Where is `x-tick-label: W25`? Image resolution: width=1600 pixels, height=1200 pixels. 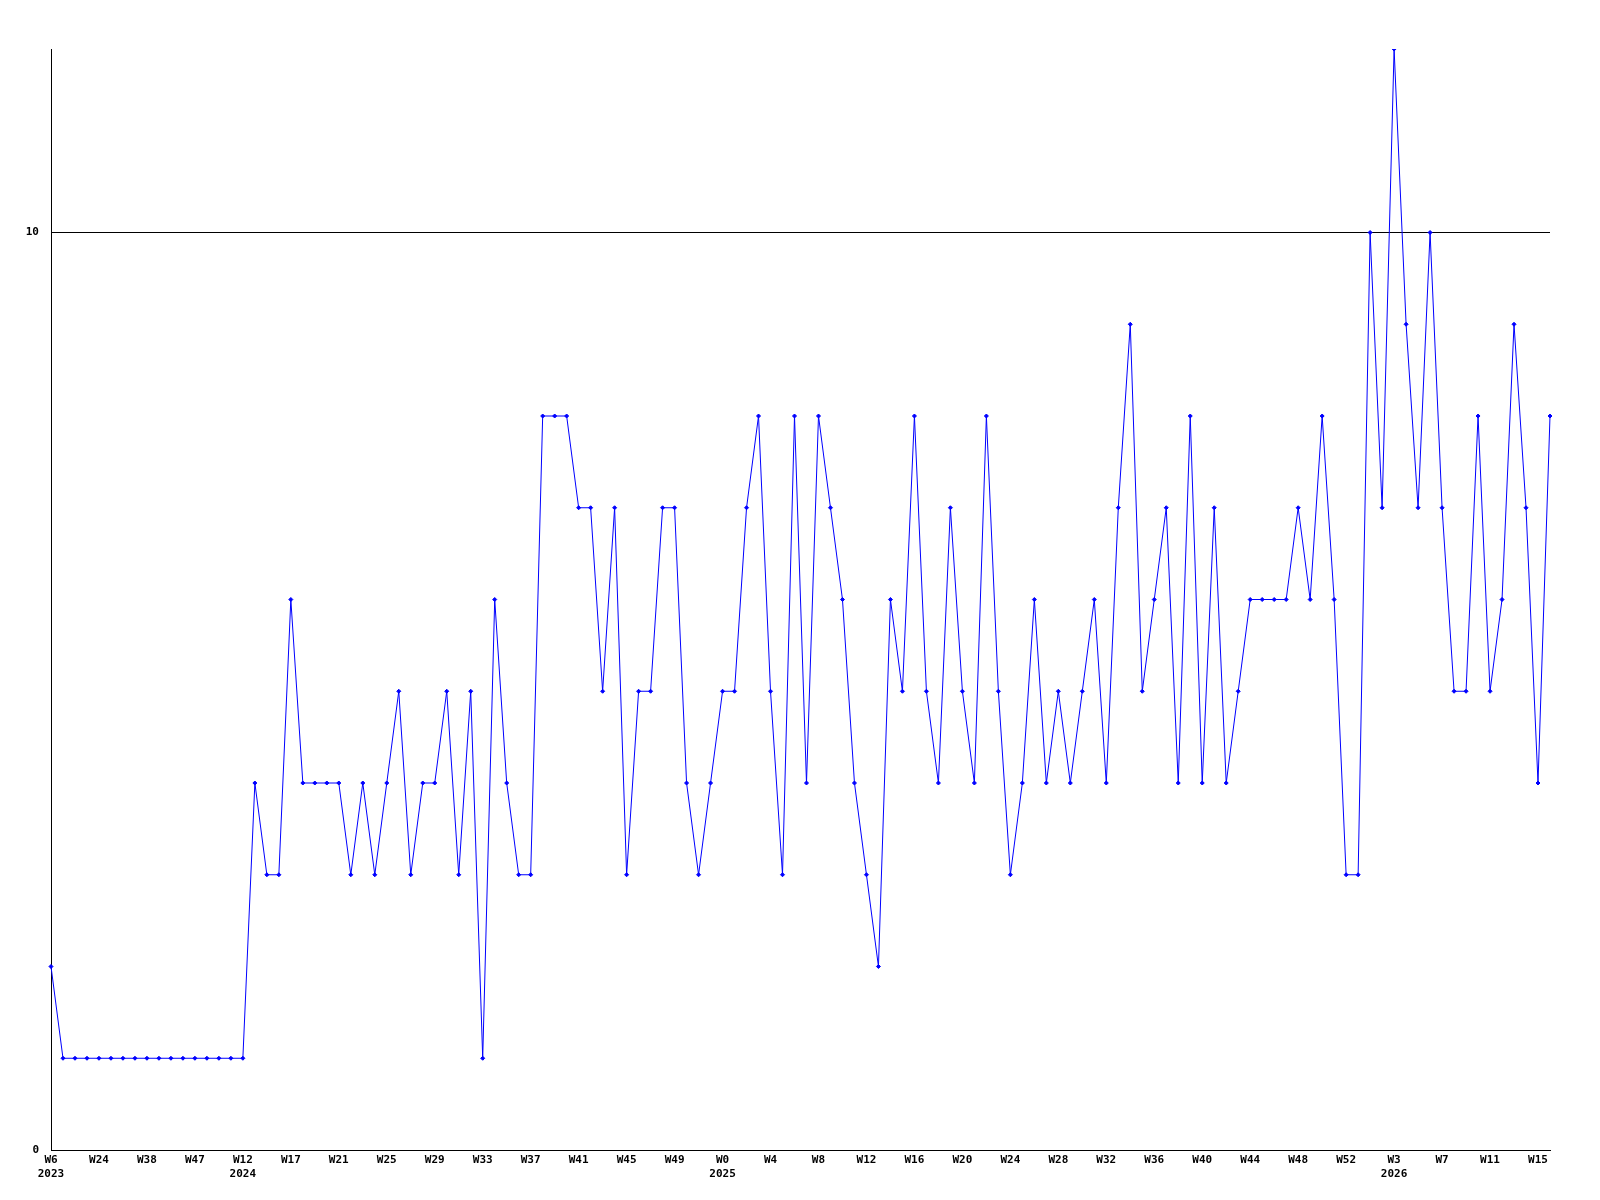
x-tick-label: W25 is located at coordinates (386, 1160).